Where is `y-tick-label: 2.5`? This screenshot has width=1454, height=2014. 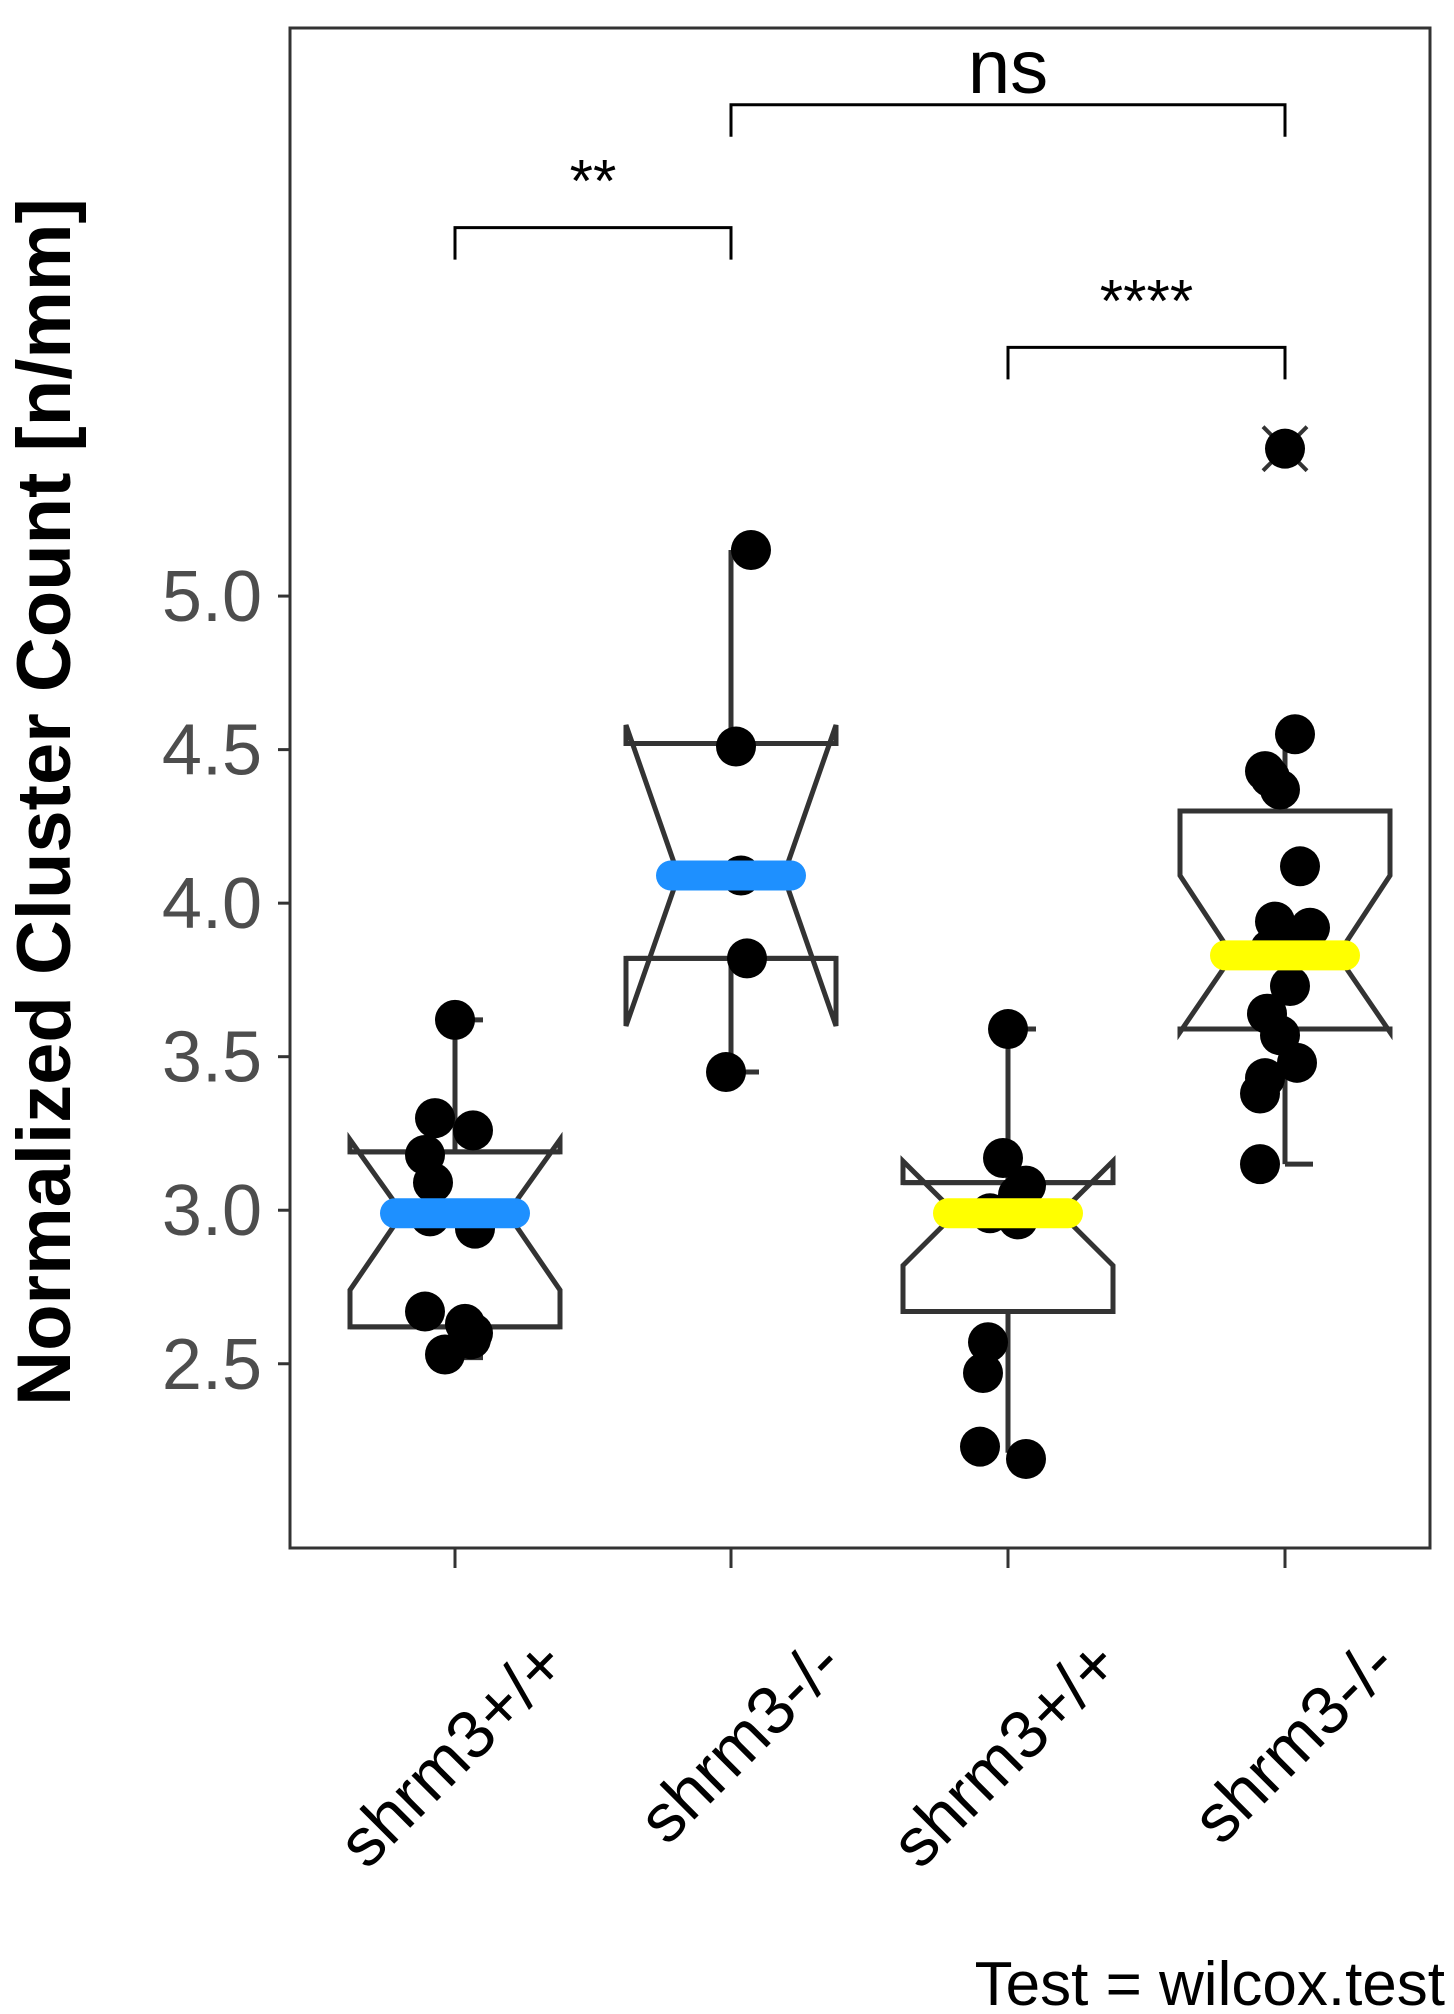 y-tick-label: 2.5 is located at coordinates (212, 1365).